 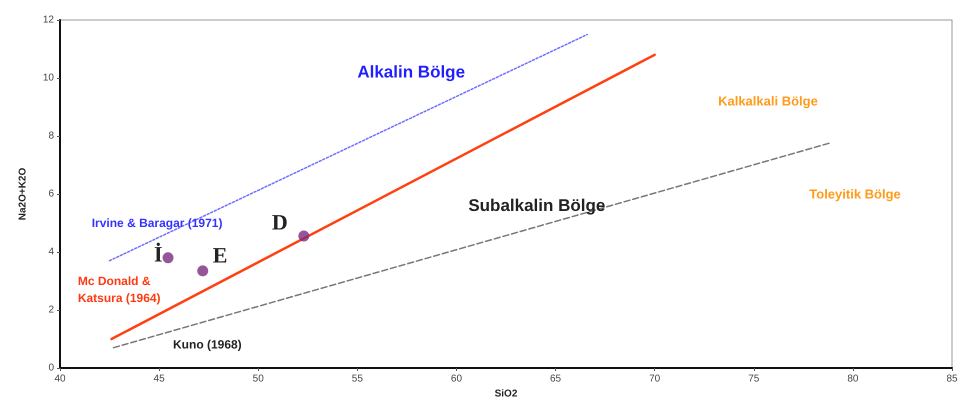 What do you see at coordinates (411, 72) in the screenshot?
I see `annotation: Alkalin Bölge` at bounding box center [411, 72].